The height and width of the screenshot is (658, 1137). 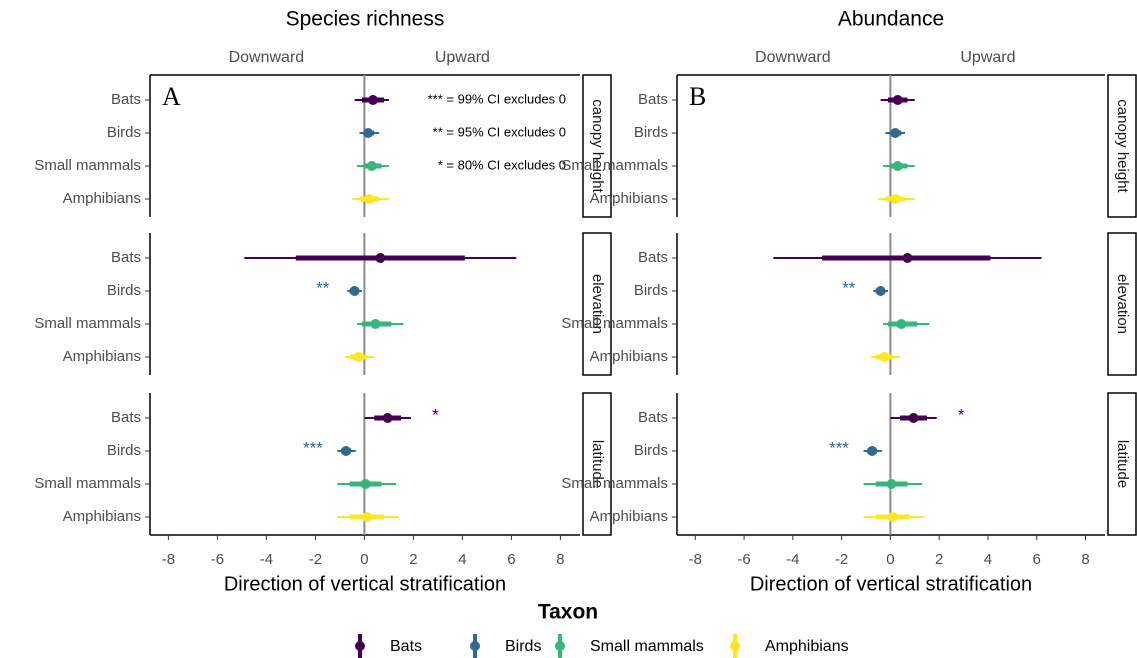 What do you see at coordinates (497, 98) in the screenshot?
I see `note: *** = 99% CI excludes 0` at bounding box center [497, 98].